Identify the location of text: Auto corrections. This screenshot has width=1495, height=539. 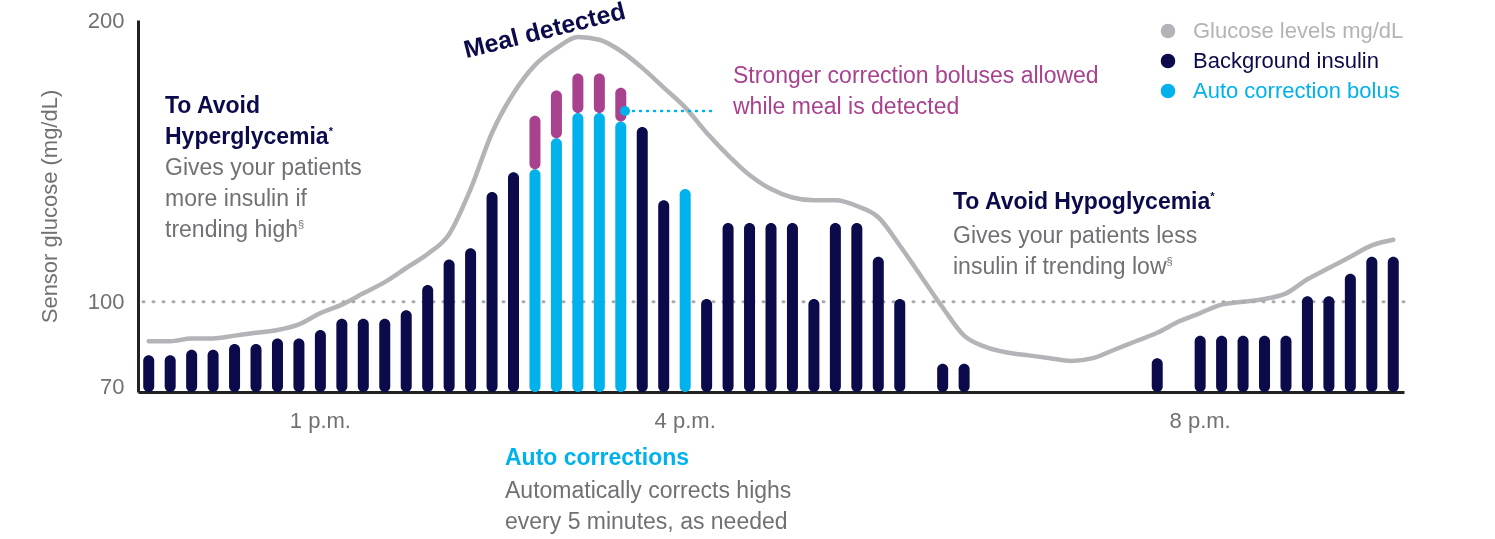
(598, 457).